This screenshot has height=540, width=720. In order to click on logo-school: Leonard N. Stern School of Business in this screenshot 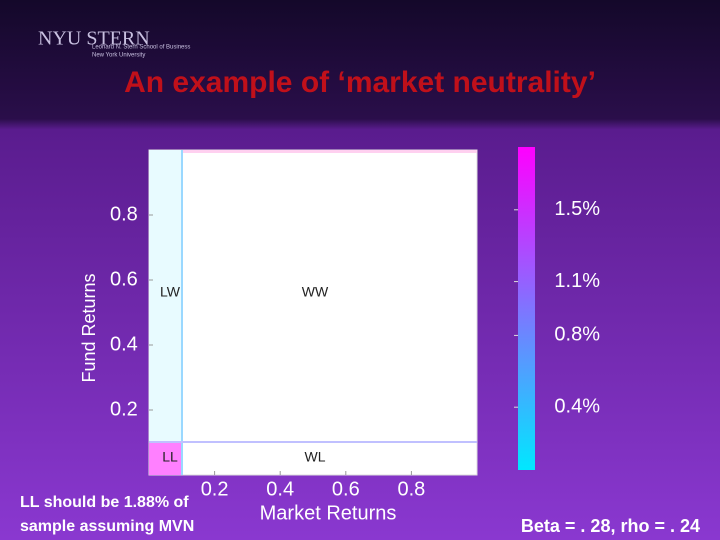, I will do `click(141, 48)`.